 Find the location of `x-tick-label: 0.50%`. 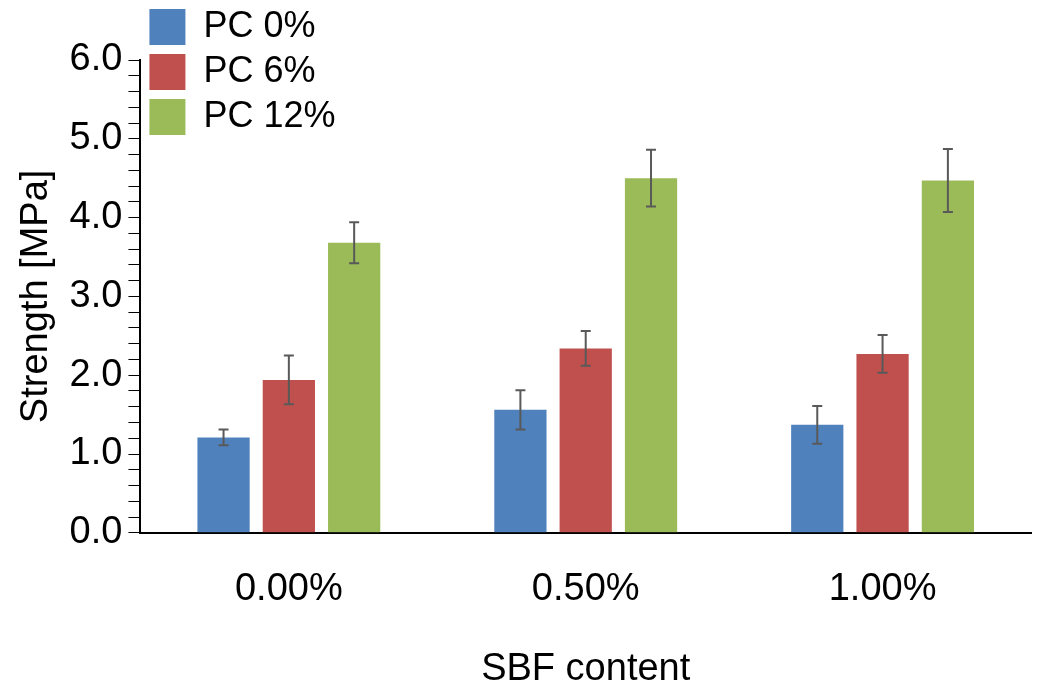

x-tick-label: 0.50% is located at coordinates (585, 587).